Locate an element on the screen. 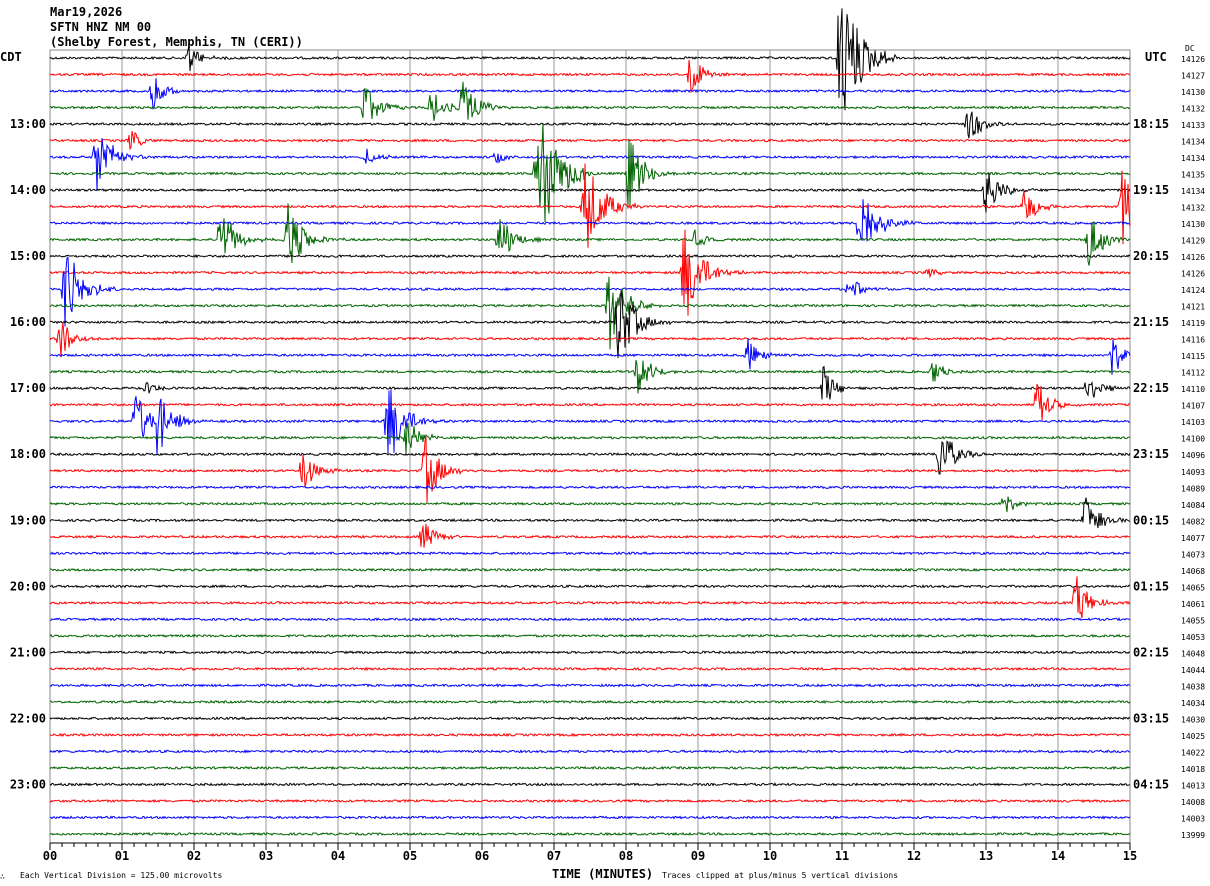 This screenshot has height=886, width=1210. utc-hour-label: 01:15 is located at coordinates (1151, 586).